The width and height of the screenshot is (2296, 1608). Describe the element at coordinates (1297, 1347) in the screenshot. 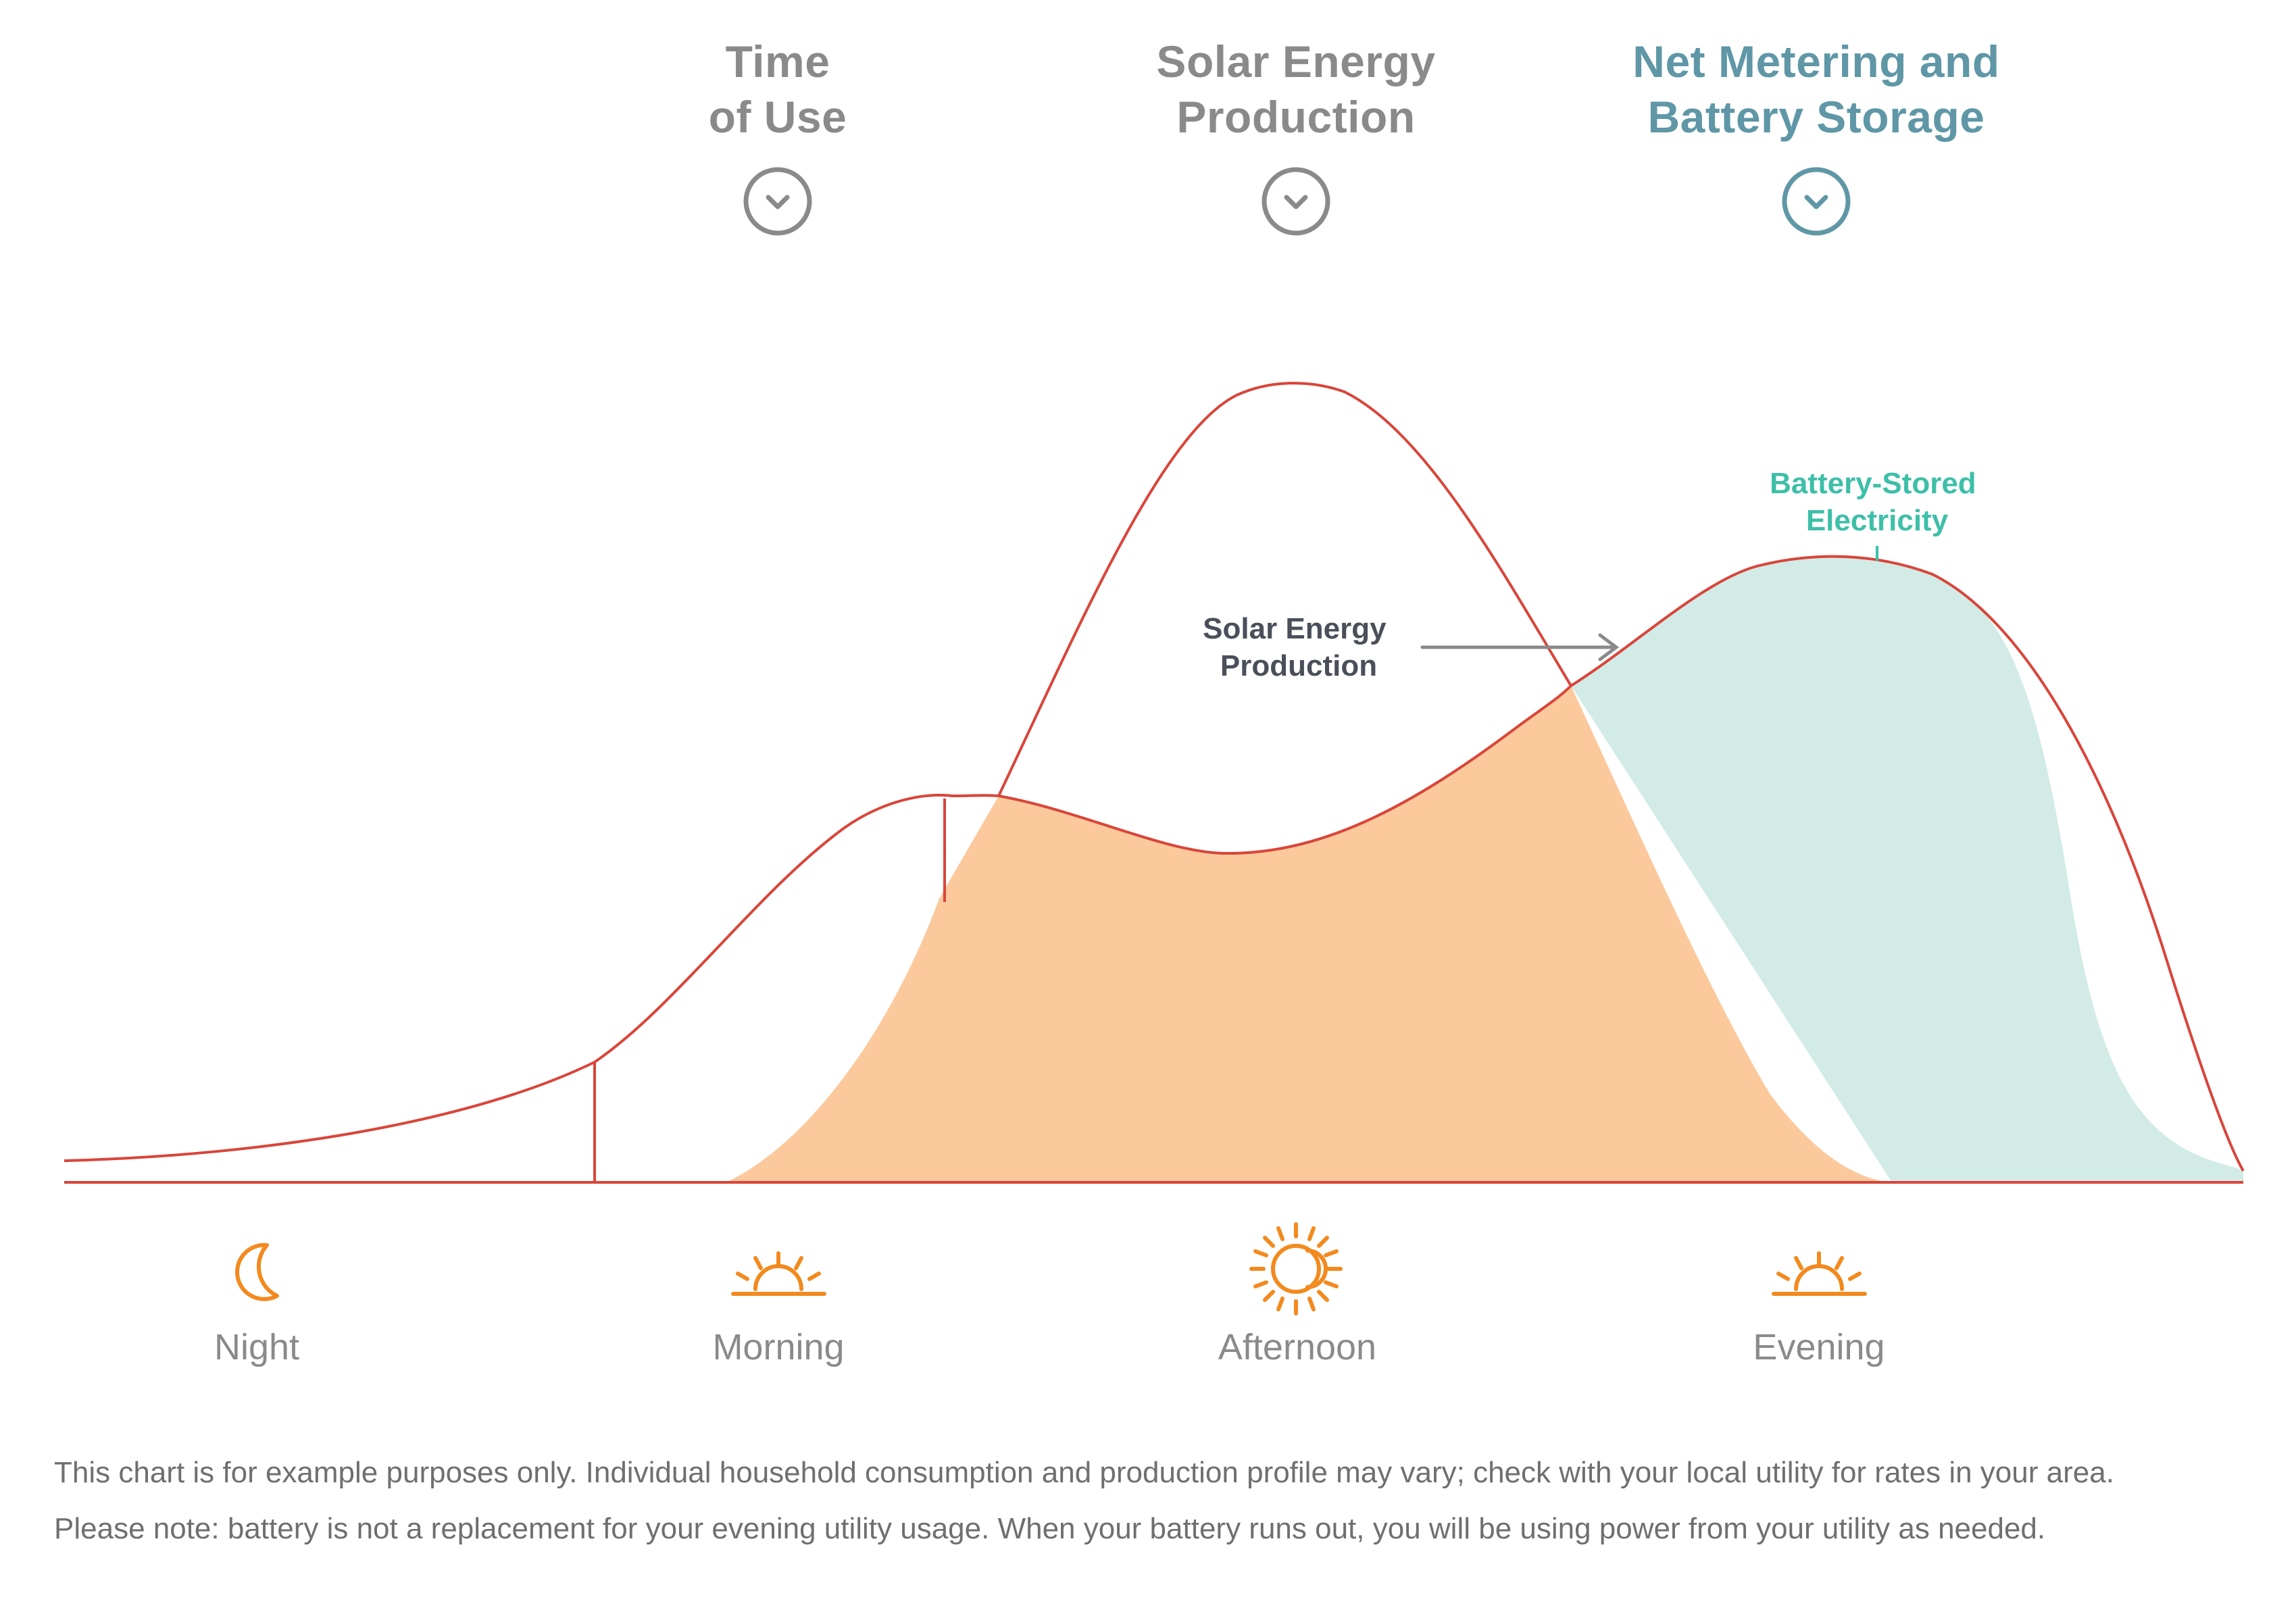

I see `period-label-afternoon: Afternoon` at that location.